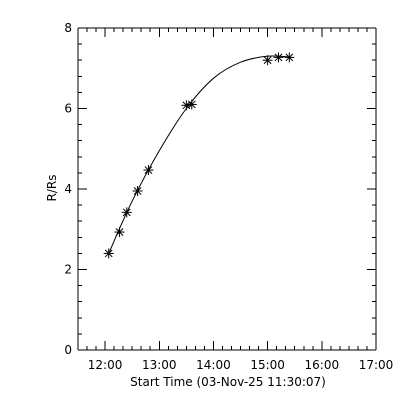 Image resolution: width=400 pixels, height=400 pixels. I want to click on y-tick-label: 2, so click(68, 270).